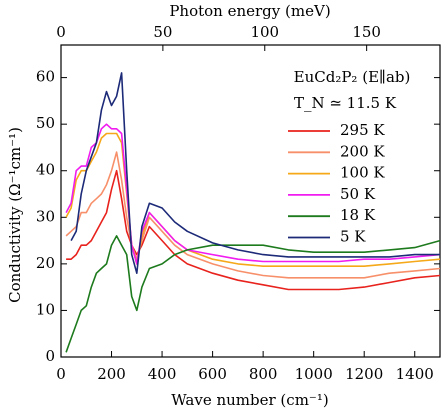 This screenshot has height=413, width=442. Describe the element at coordinates (264, 32) in the screenshot. I see `x2-tick-label: 100` at that location.